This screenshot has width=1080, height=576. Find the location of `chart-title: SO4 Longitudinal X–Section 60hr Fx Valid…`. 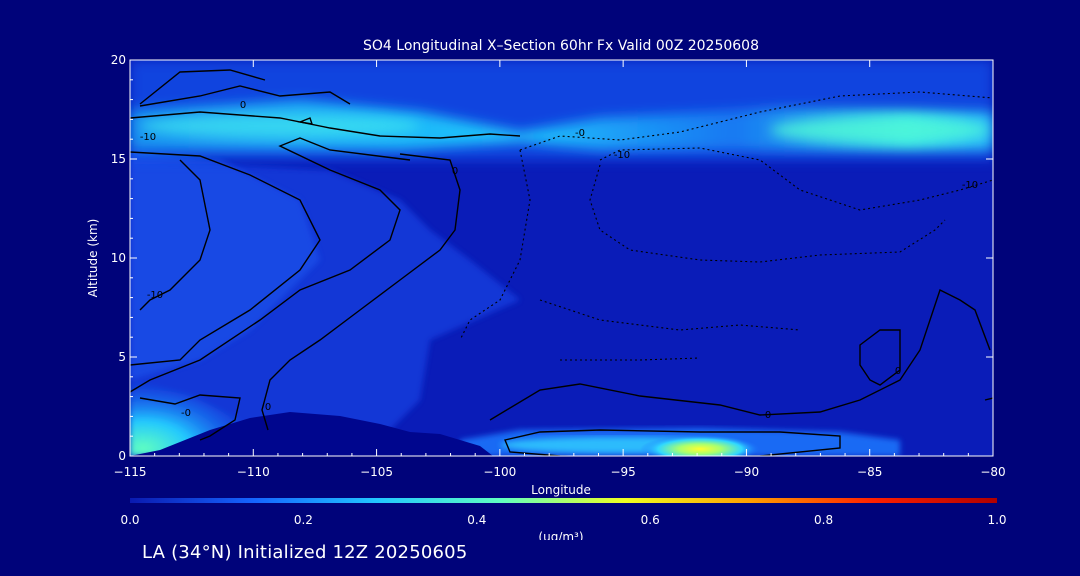

chart-title: SO4 Longitudinal X–Section 60hr Fx Valid… is located at coordinates (561, 46).